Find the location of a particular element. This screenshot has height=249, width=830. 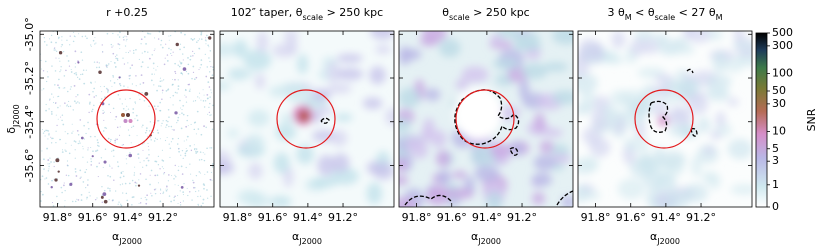

core is located at coordinates (125, 121).